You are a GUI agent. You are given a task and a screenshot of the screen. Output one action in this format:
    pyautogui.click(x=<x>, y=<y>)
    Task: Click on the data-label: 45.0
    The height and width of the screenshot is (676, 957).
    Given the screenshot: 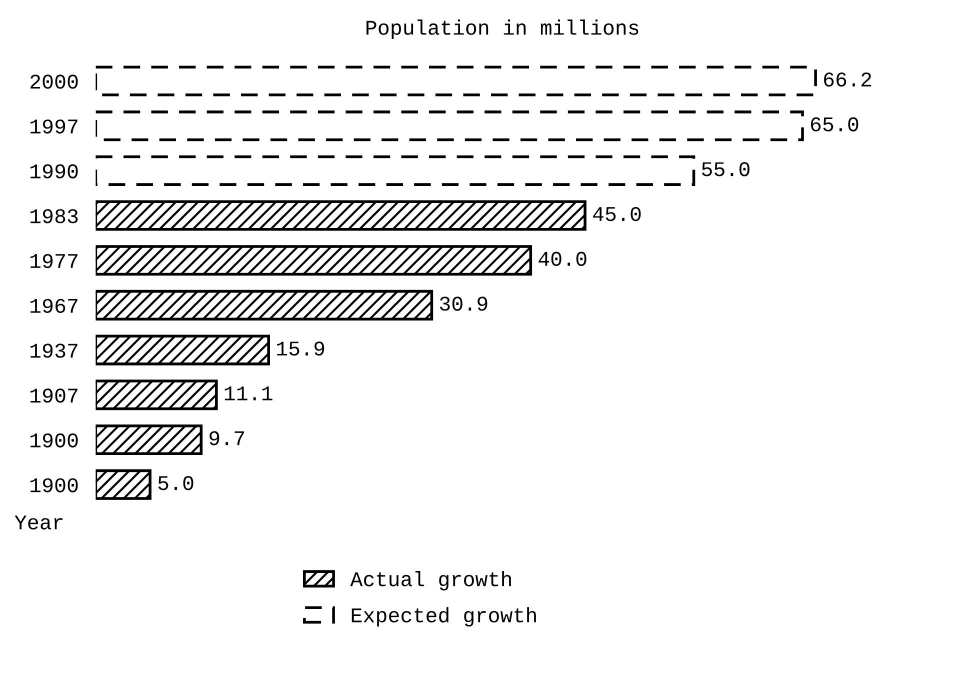 What is the action you would take?
    pyautogui.click(x=617, y=214)
    